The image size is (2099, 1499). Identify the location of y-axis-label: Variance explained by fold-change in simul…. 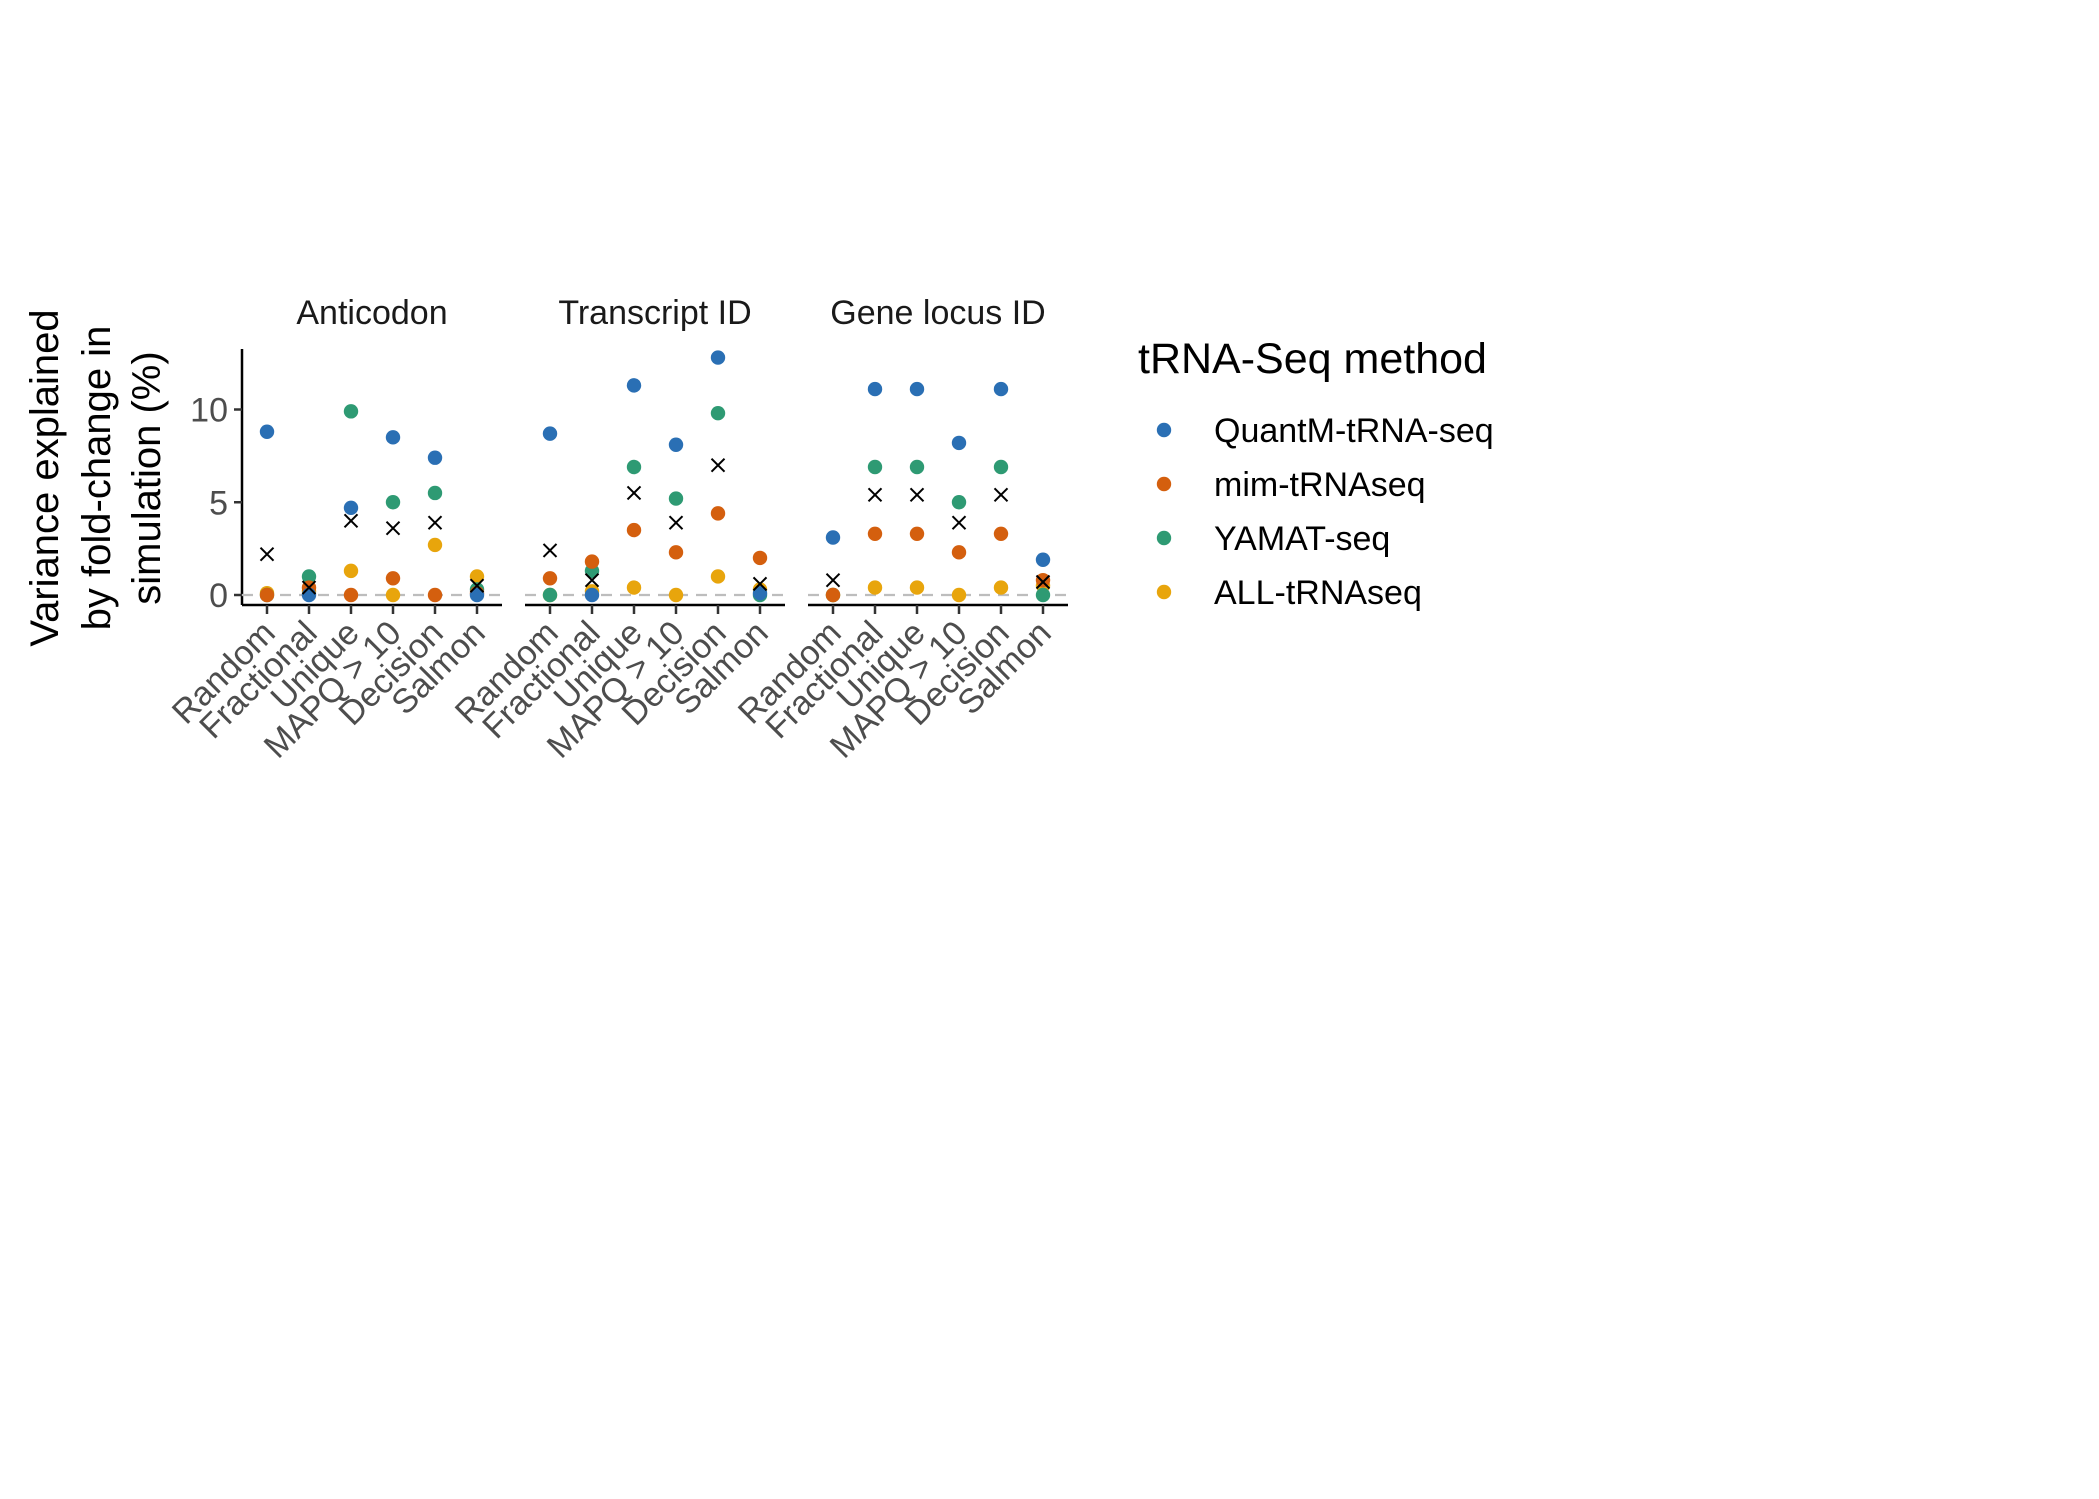
(96, 477).